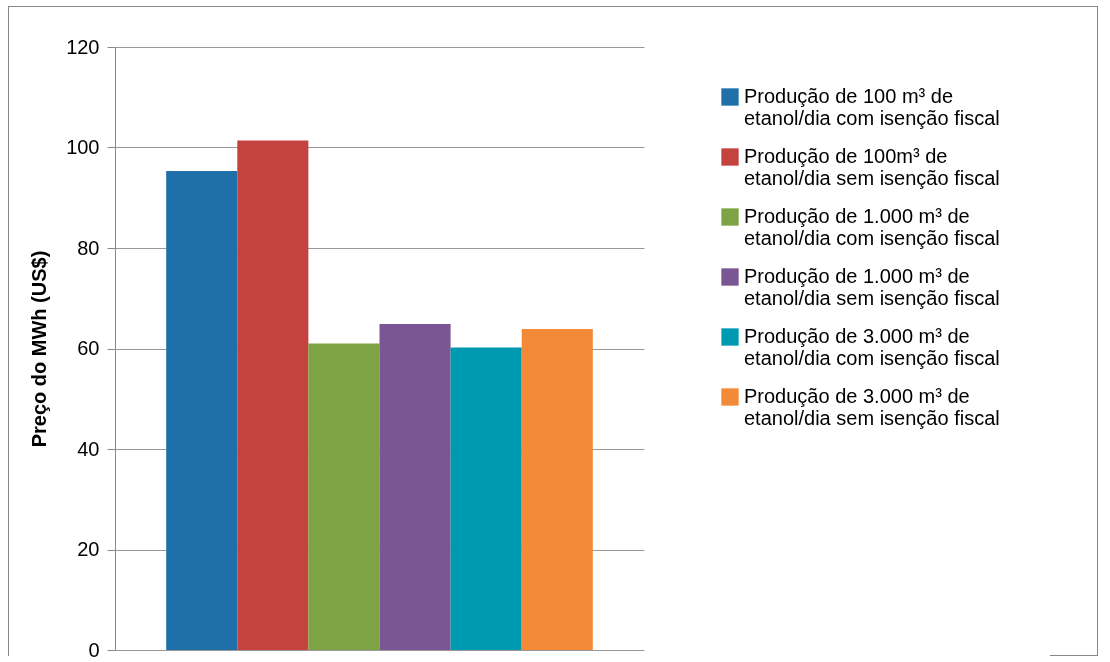  I want to click on legend-label: Produção de 1.000 m³ de etanol/dia sem isenção fiscal, so click(872, 287).